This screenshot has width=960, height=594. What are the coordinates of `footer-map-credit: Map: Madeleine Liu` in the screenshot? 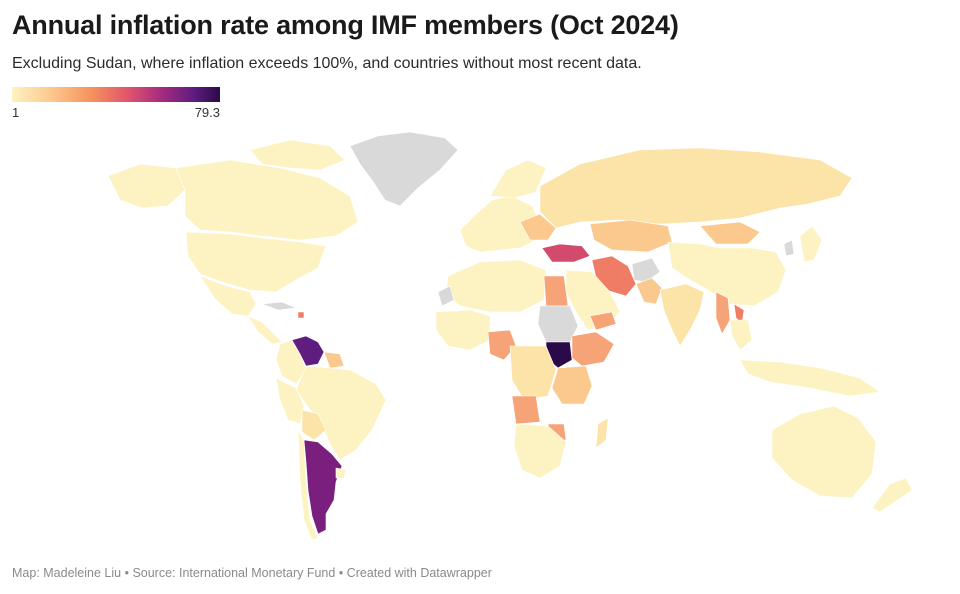 It's located at (67, 573).